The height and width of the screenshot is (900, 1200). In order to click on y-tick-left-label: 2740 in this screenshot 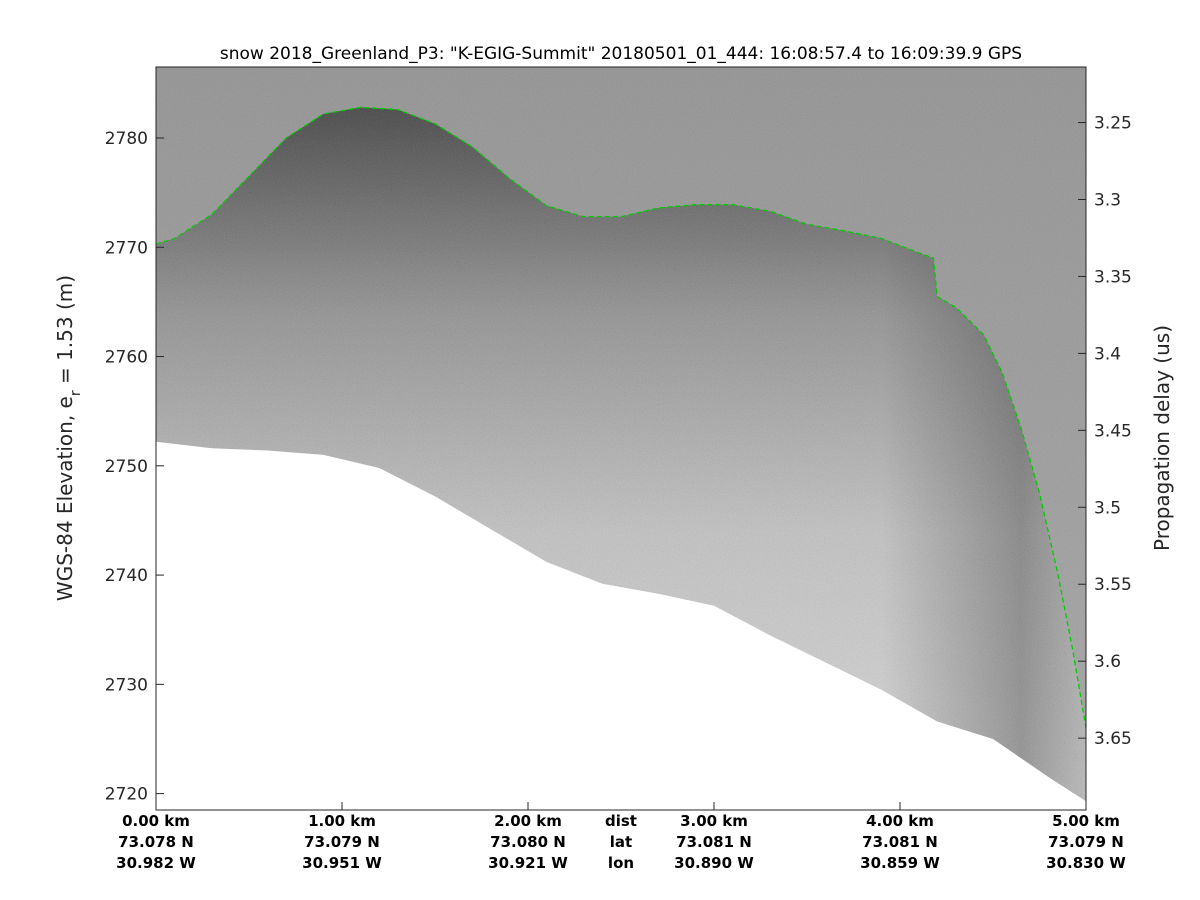, I will do `click(126, 576)`.